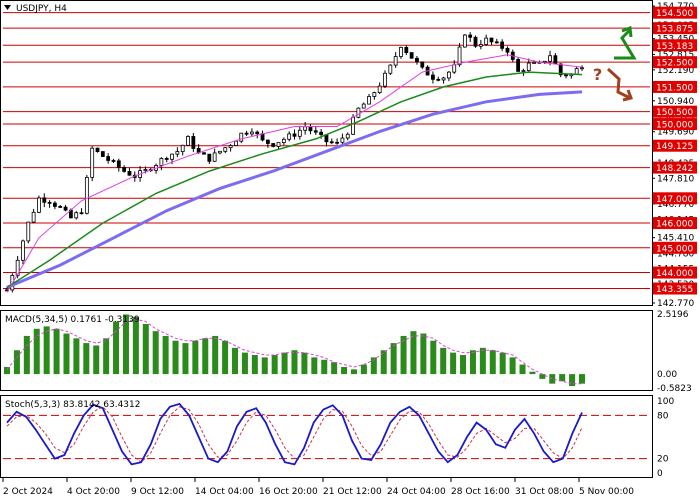  Describe the element at coordinates (597, 74) in the screenshot. I see `question-mark-icon: ?` at that location.